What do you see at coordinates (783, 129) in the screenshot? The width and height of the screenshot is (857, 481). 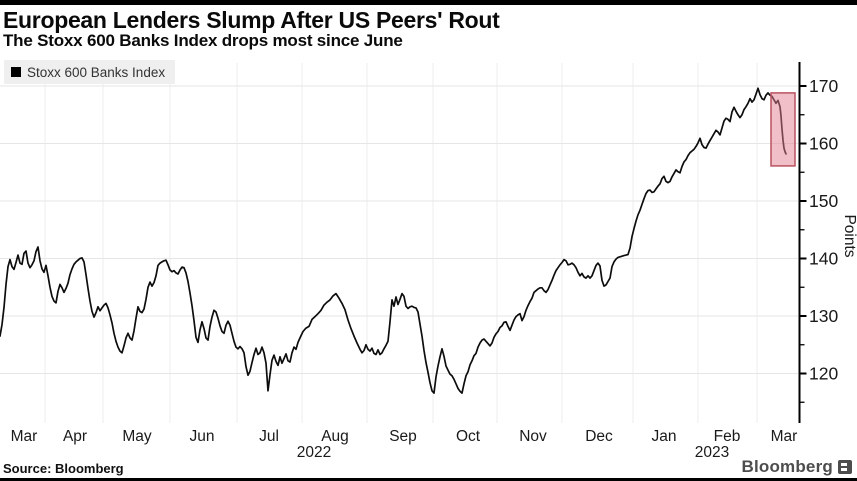 I see `drop-highlight-box` at bounding box center [783, 129].